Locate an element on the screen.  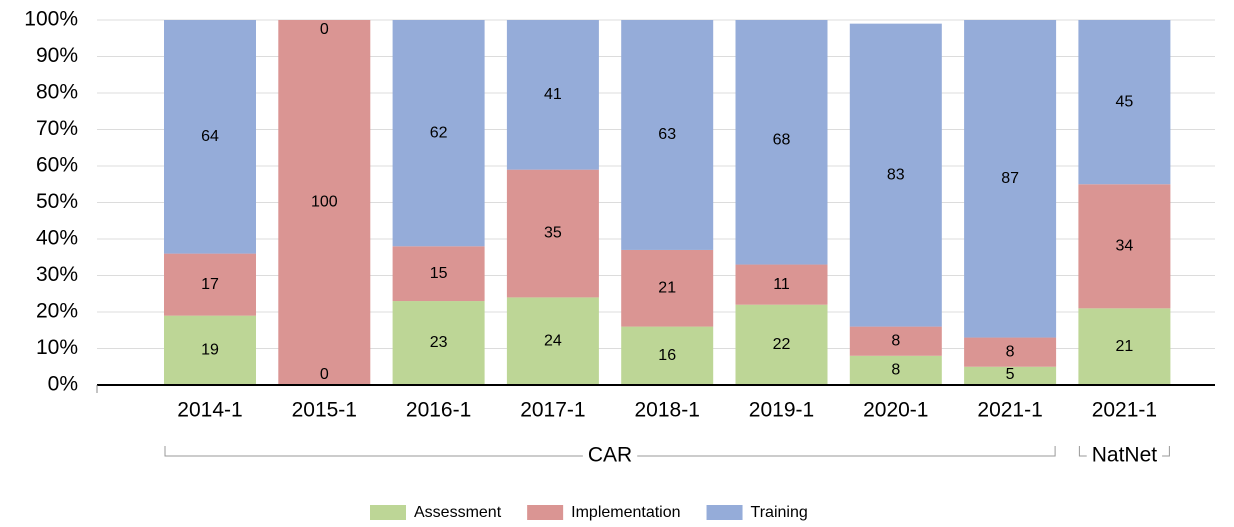
data-label: 19 is located at coordinates (210, 350).